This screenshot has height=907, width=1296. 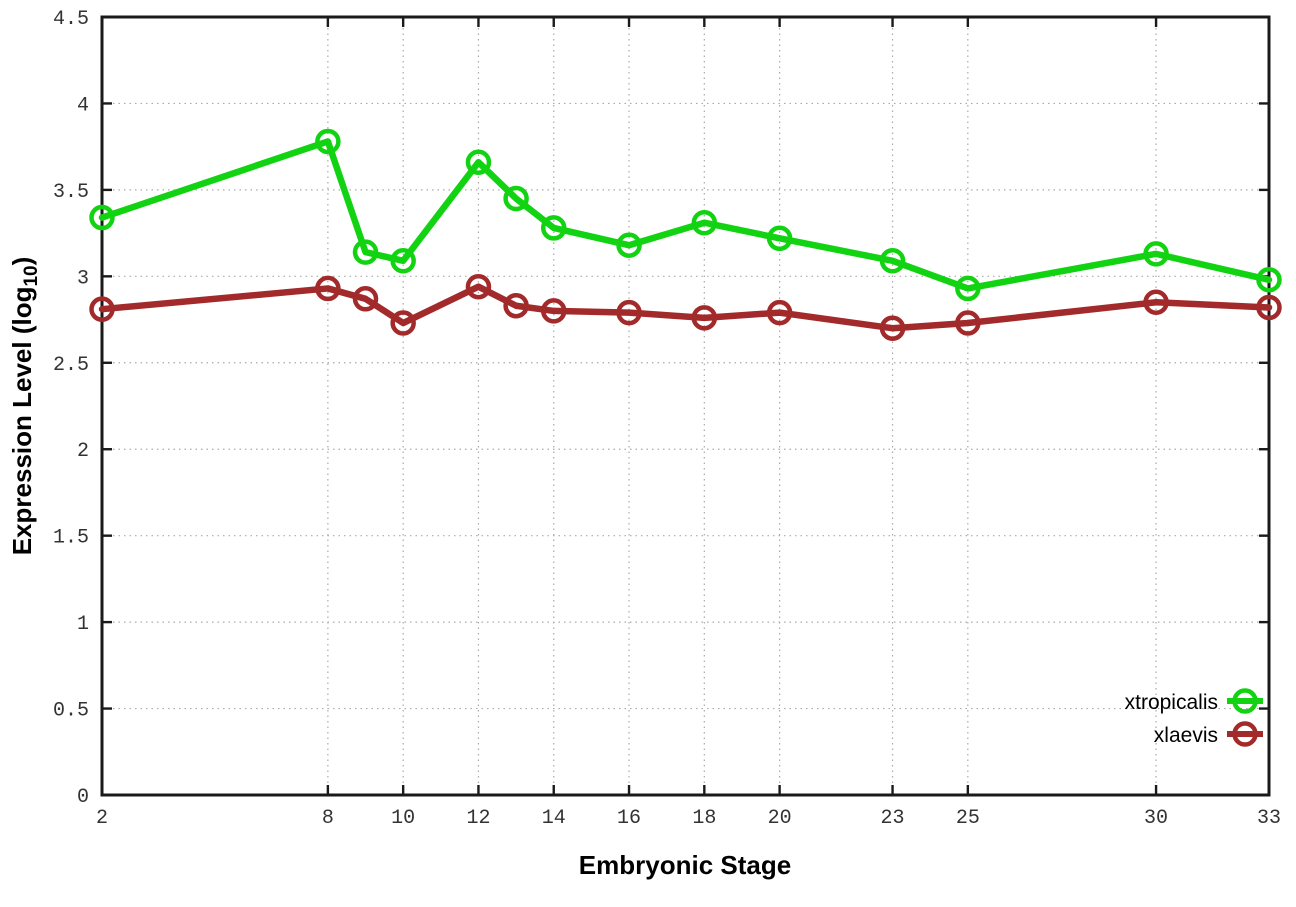 What do you see at coordinates (83, 624) in the screenshot?
I see `y-tick-label: 1` at bounding box center [83, 624].